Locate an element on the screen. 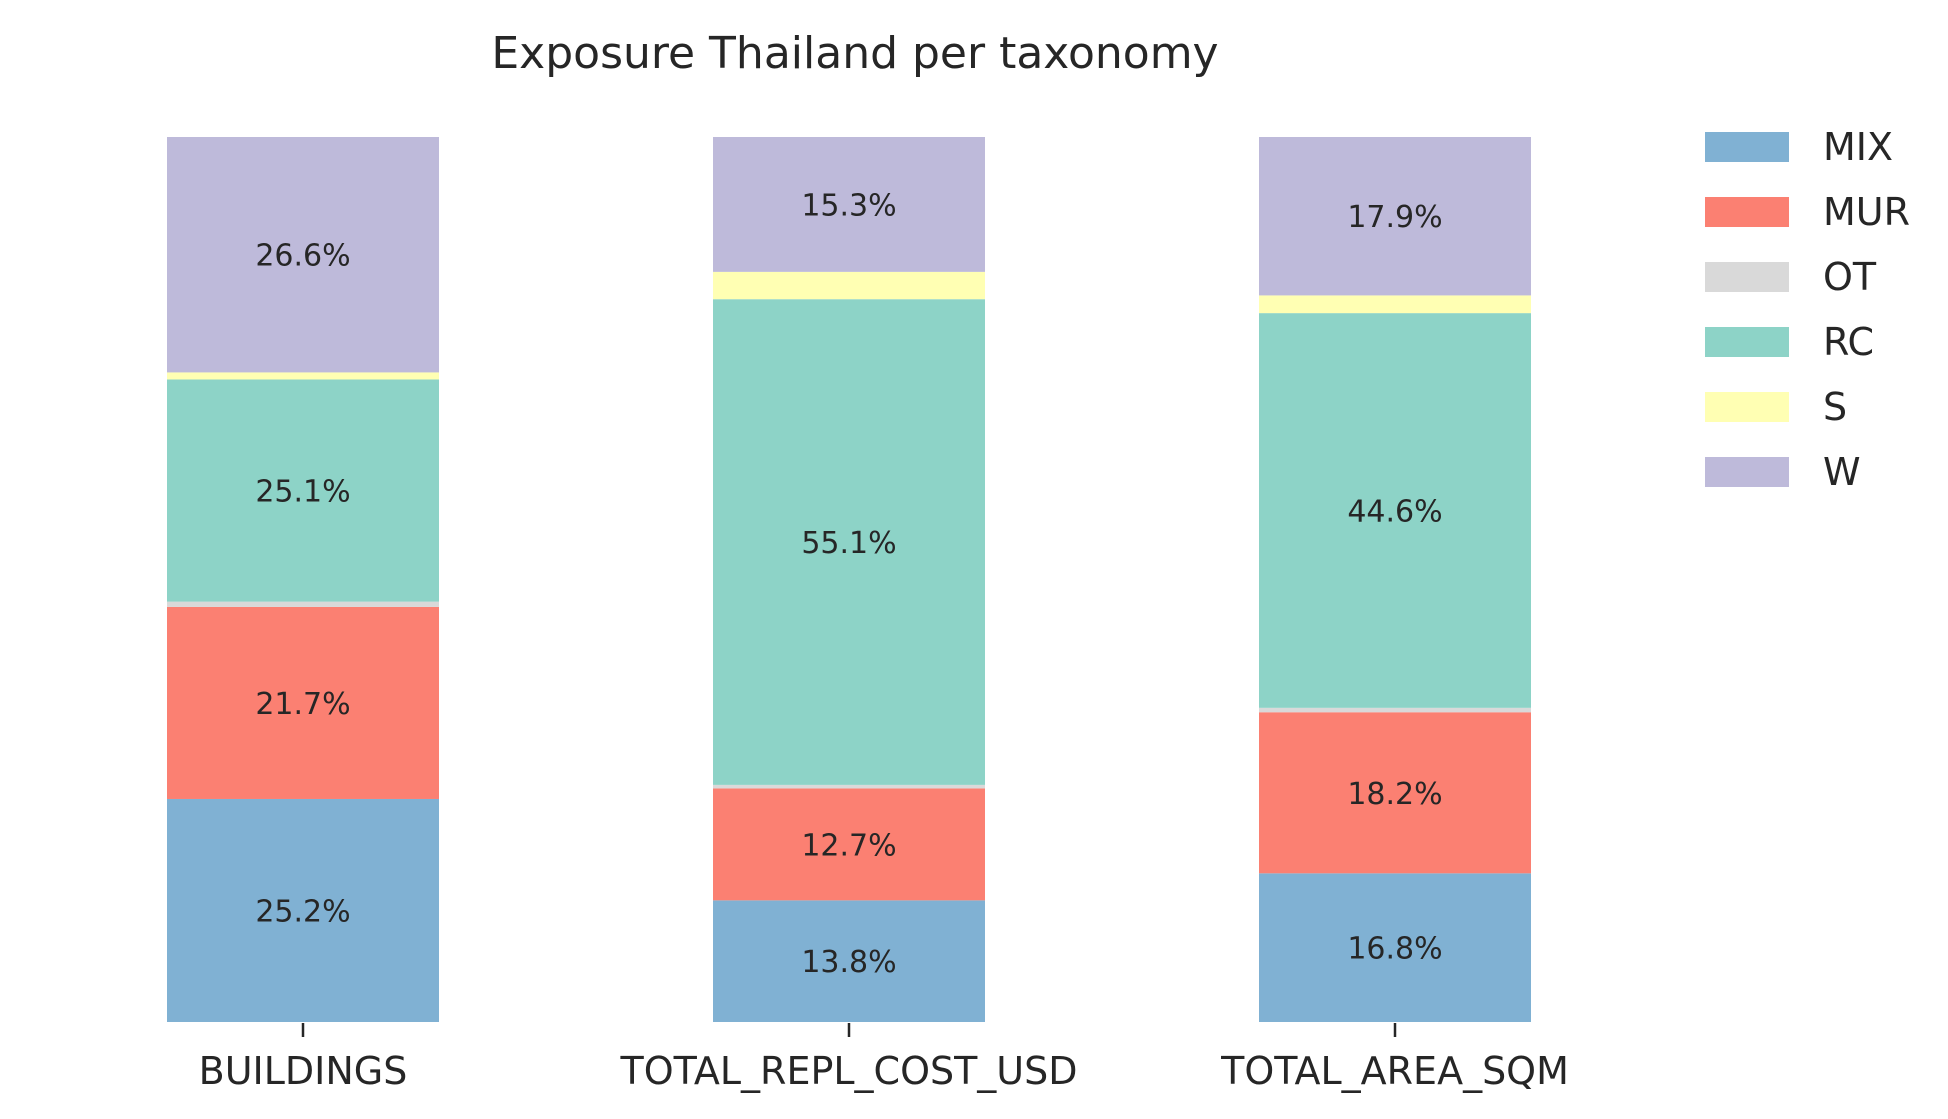 This screenshot has height=1119, width=1948. legend-label-rc: RC is located at coordinates (1848, 342).